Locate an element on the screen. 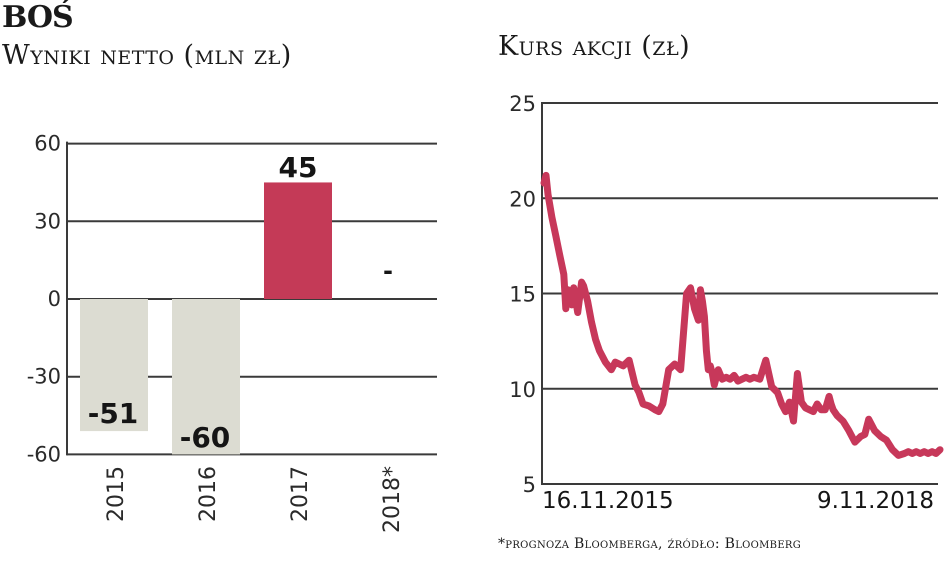  y-tick-label: 0 is located at coordinates (54, 299).